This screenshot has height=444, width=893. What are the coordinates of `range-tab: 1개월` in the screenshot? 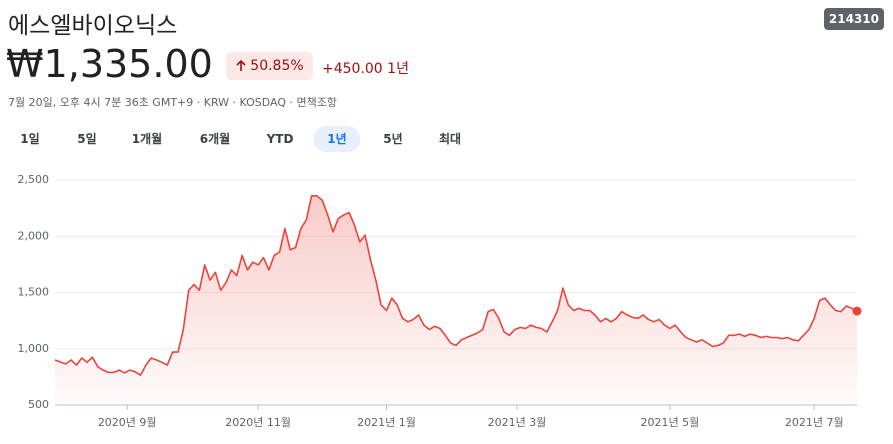 It's located at (147, 139).